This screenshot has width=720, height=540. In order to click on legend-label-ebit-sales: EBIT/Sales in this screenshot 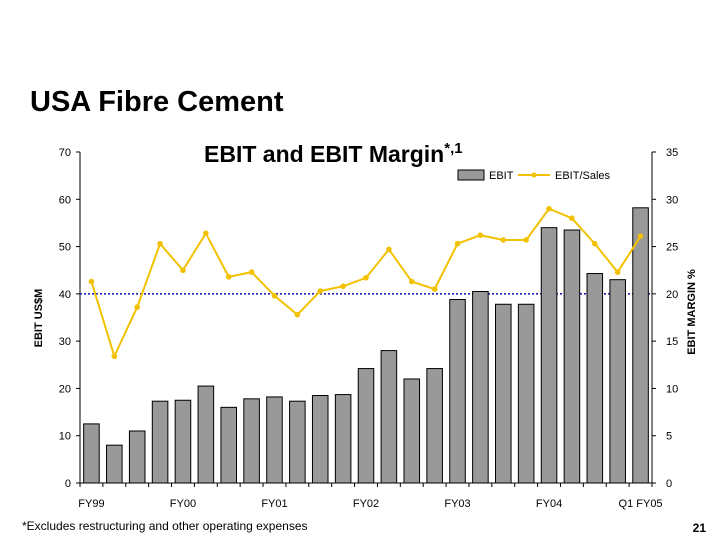, I will do `click(583, 176)`.